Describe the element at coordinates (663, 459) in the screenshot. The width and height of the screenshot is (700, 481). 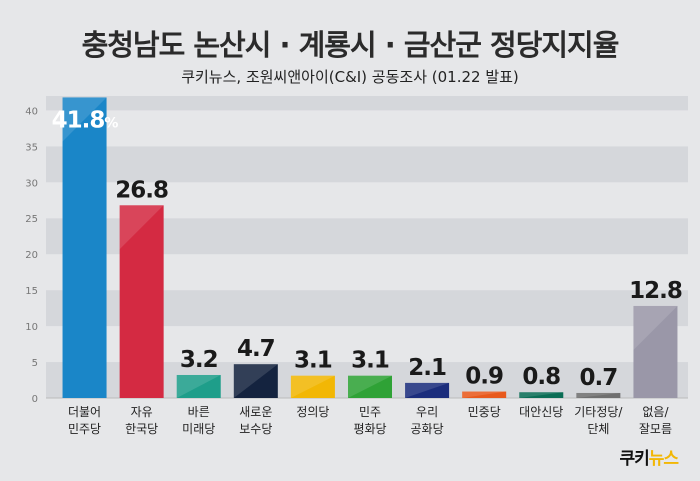
I see `logo-text-right: 뉴스` at that location.